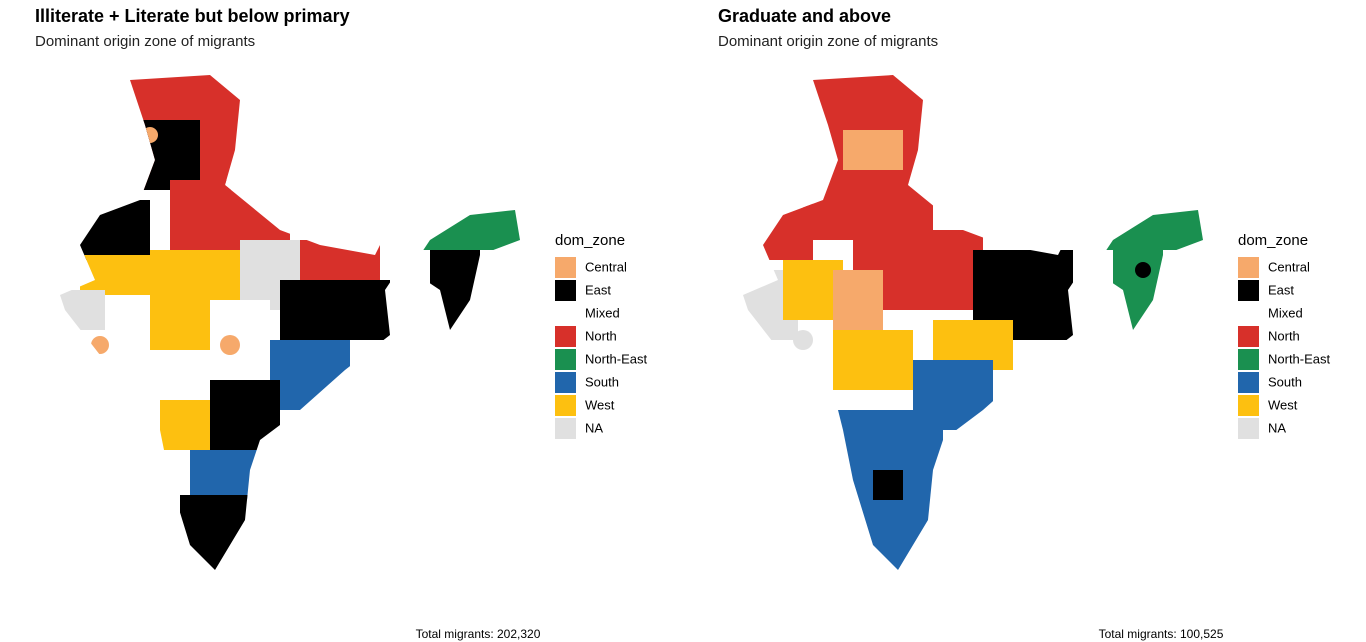 This screenshot has width=1366, height=642. What do you see at coordinates (478, 634) in the screenshot?
I see `caption: Total migrants: 202,320` at bounding box center [478, 634].